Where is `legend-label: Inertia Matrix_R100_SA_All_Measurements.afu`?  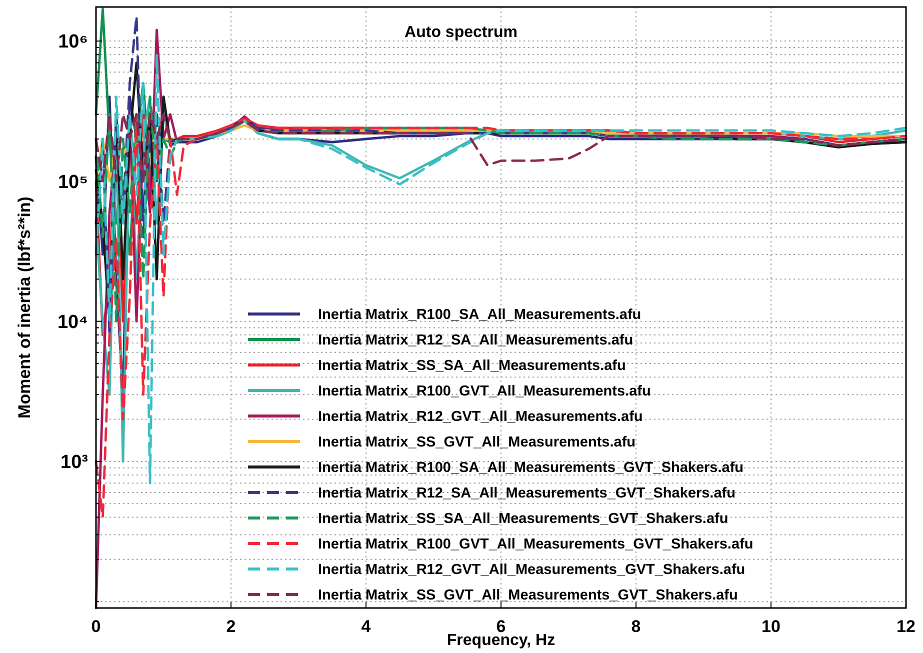
legend-label: Inertia Matrix_R100_SA_All_Measurements.afu is located at coordinates (480, 315).